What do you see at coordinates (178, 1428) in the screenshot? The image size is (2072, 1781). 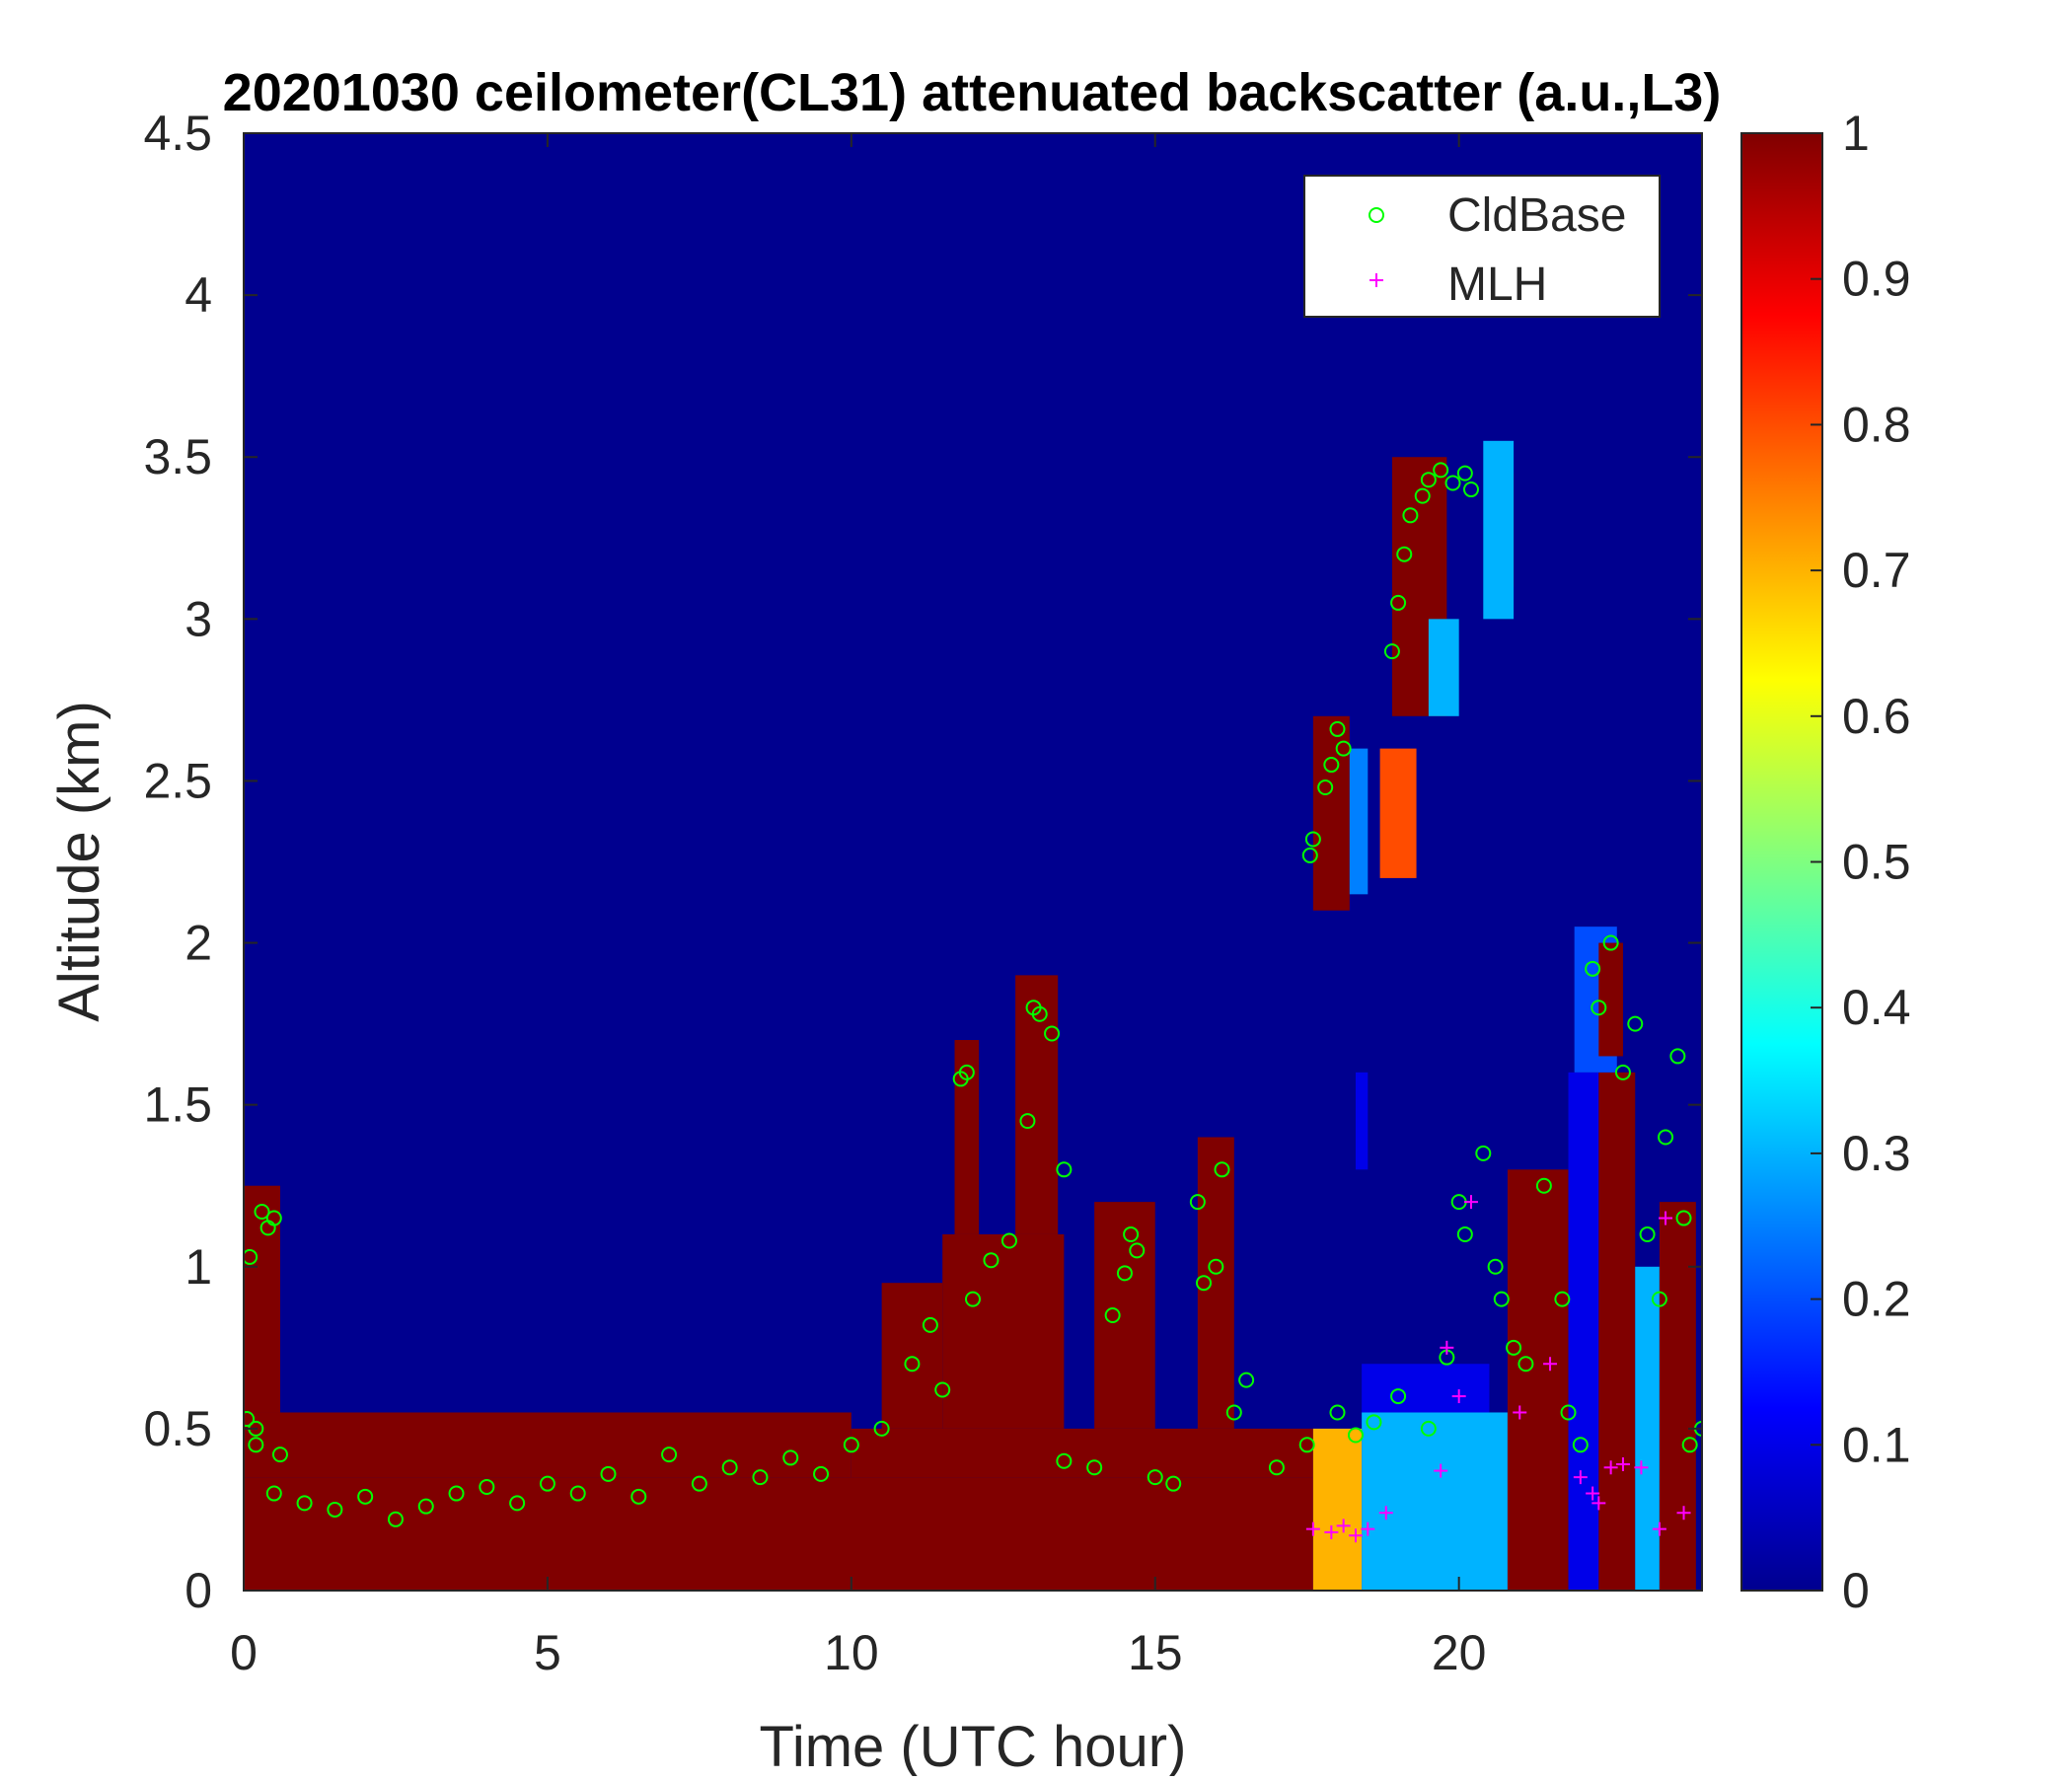 I see `y-tick-label: 0.5` at bounding box center [178, 1428].